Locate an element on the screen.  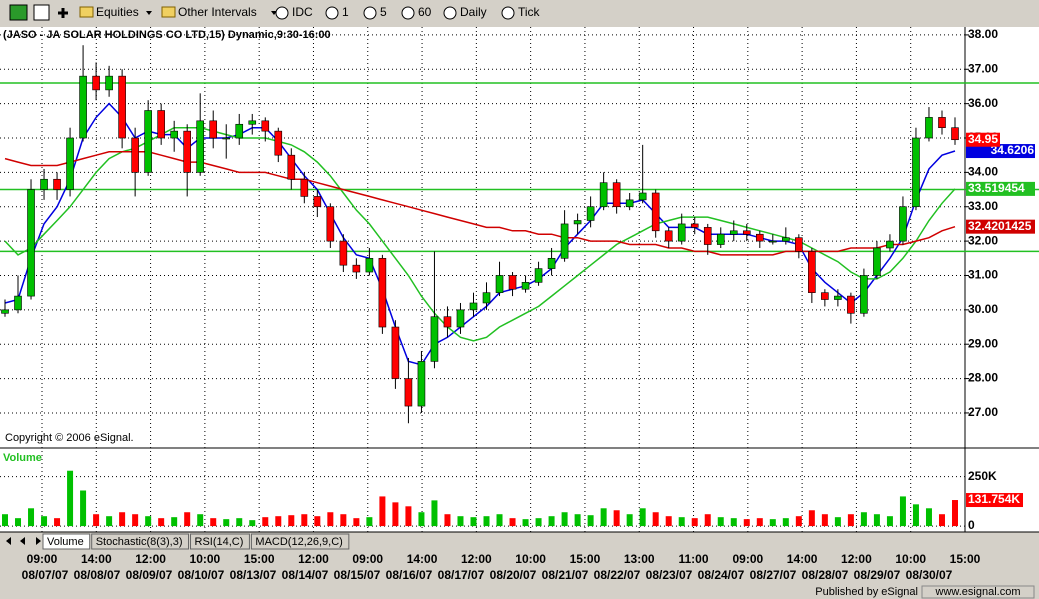
indicator-tab: RSI(14,C) is located at coordinates (219, 542).